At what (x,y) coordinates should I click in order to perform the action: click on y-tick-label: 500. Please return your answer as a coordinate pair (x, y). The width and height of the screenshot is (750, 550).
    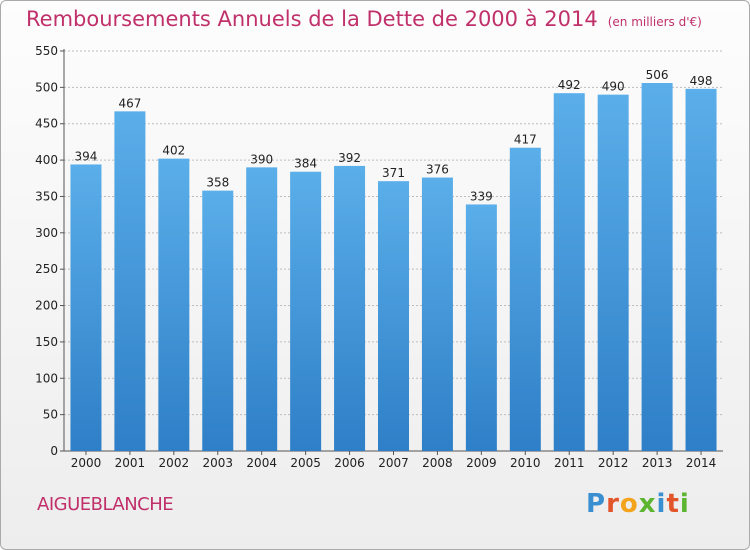
    Looking at the image, I should click on (46, 87).